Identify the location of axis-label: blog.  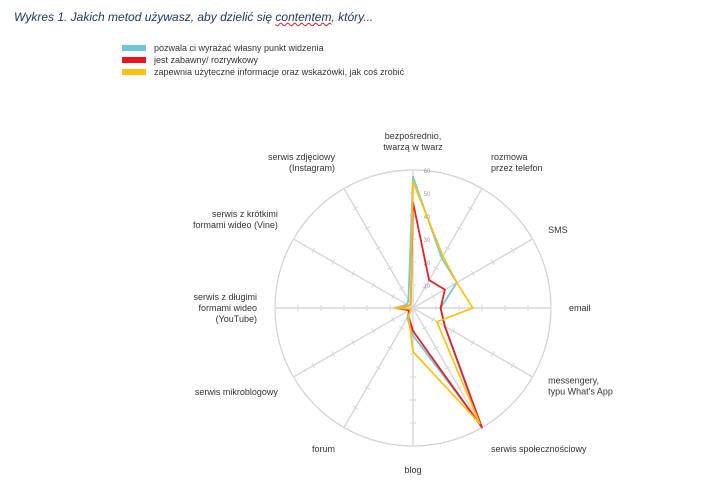
(412, 470).